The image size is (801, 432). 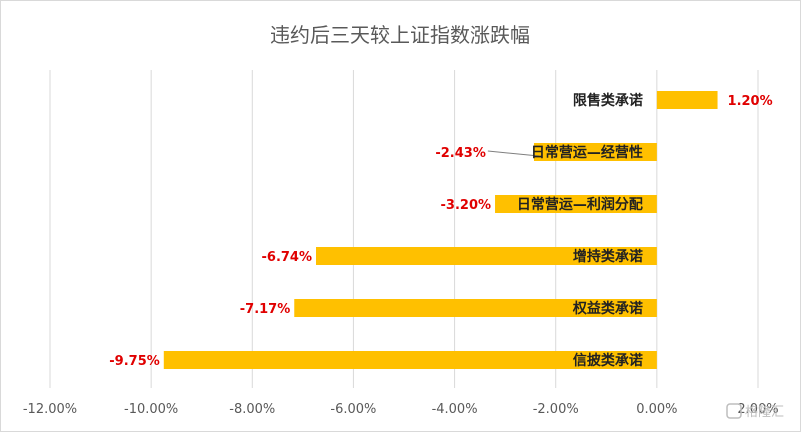 What do you see at coordinates (608, 100) in the screenshot?
I see `category-label: 限售类承诺` at bounding box center [608, 100].